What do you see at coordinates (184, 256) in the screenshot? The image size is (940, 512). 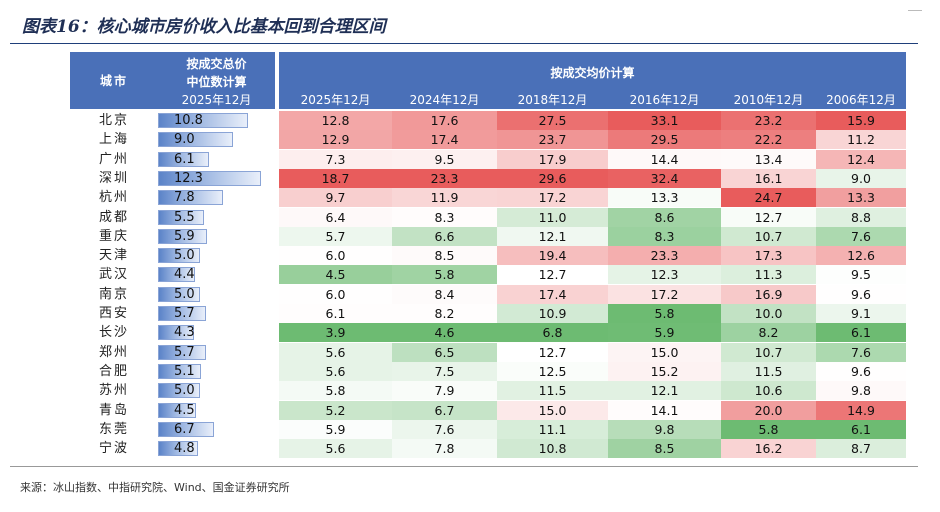 I see `total-price-value: 5.0` at bounding box center [184, 256].